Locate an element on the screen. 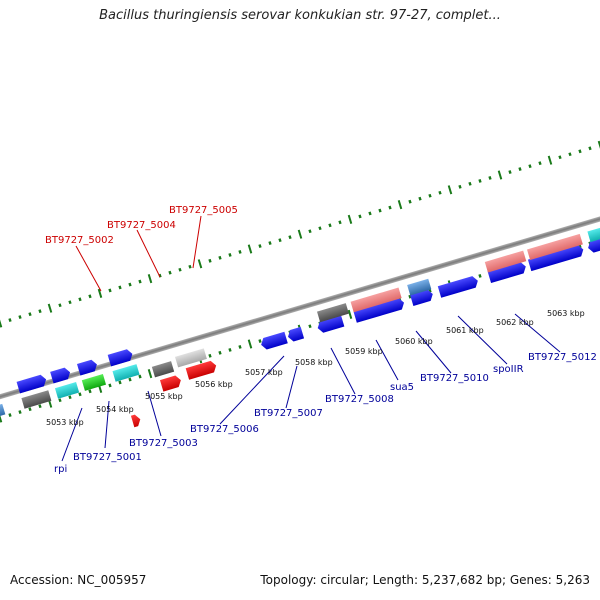  gene-bt9727-5005-marker is located at coordinates (201, 370).